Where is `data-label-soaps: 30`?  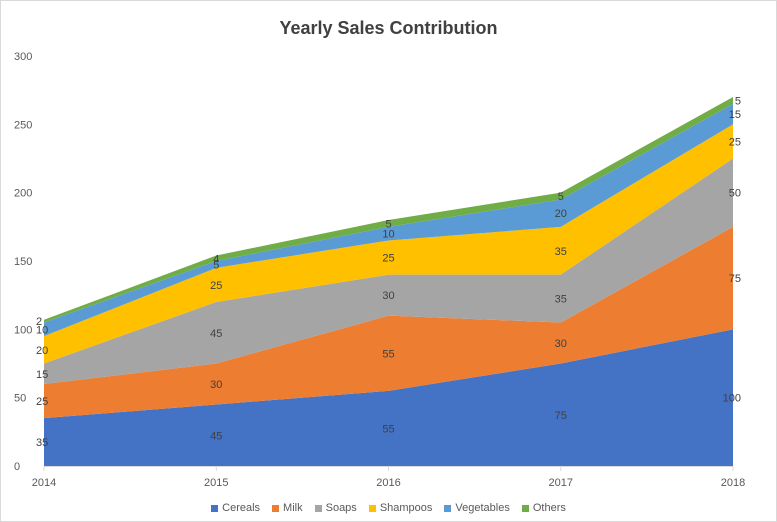
data-label-soaps: 30 is located at coordinates (388, 296).